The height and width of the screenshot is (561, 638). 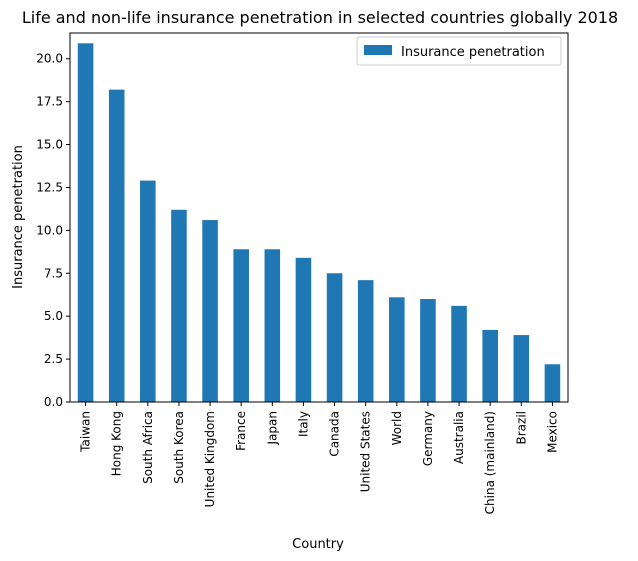 What do you see at coordinates (552, 432) in the screenshot?
I see `x-tick-label: Mexico` at bounding box center [552, 432].